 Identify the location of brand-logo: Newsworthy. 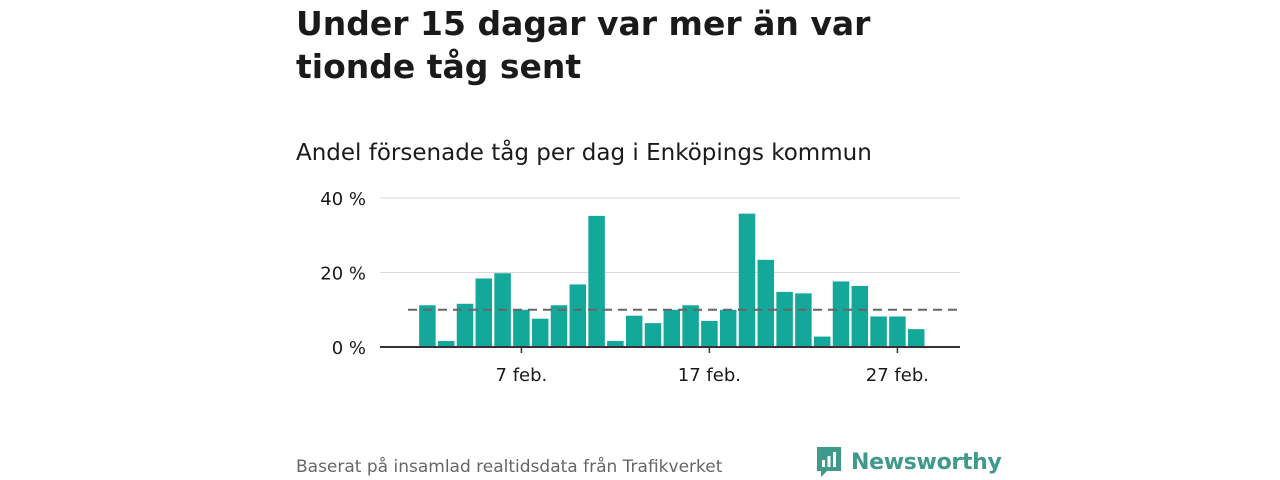
(908, 462).